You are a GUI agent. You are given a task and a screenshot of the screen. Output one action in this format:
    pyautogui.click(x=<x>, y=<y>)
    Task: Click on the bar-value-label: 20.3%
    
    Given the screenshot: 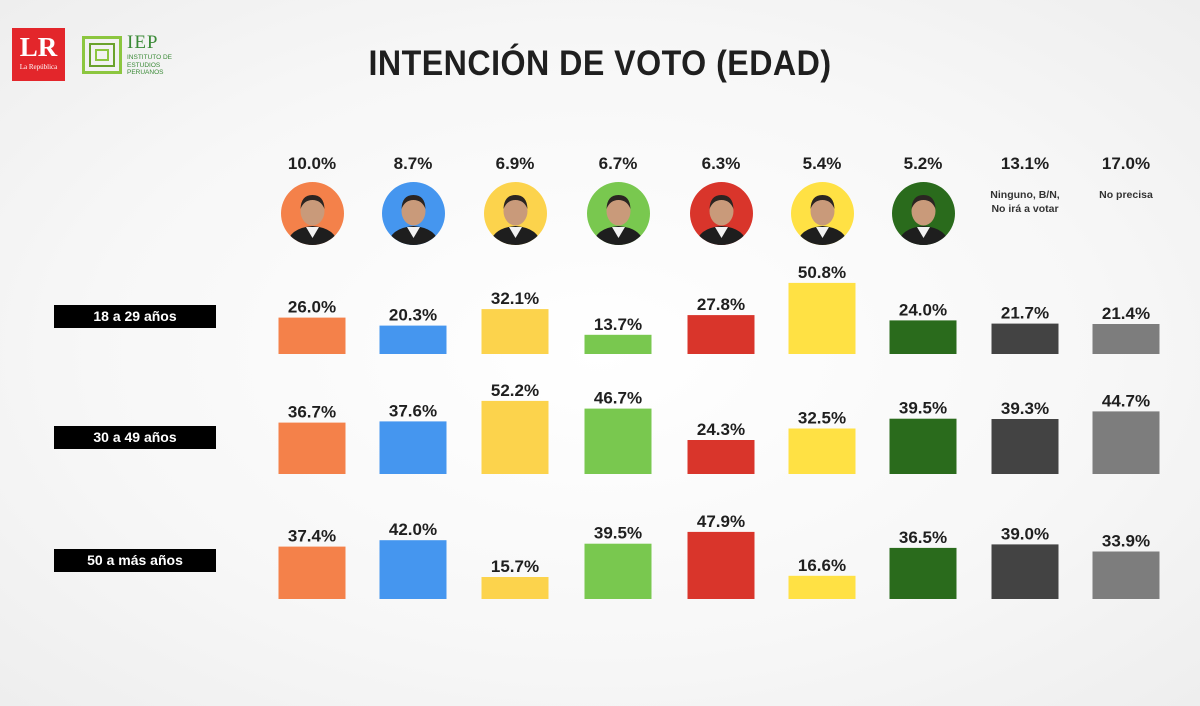 What is the action you would take?
    pyautogui.click(x=413, y=315)
    